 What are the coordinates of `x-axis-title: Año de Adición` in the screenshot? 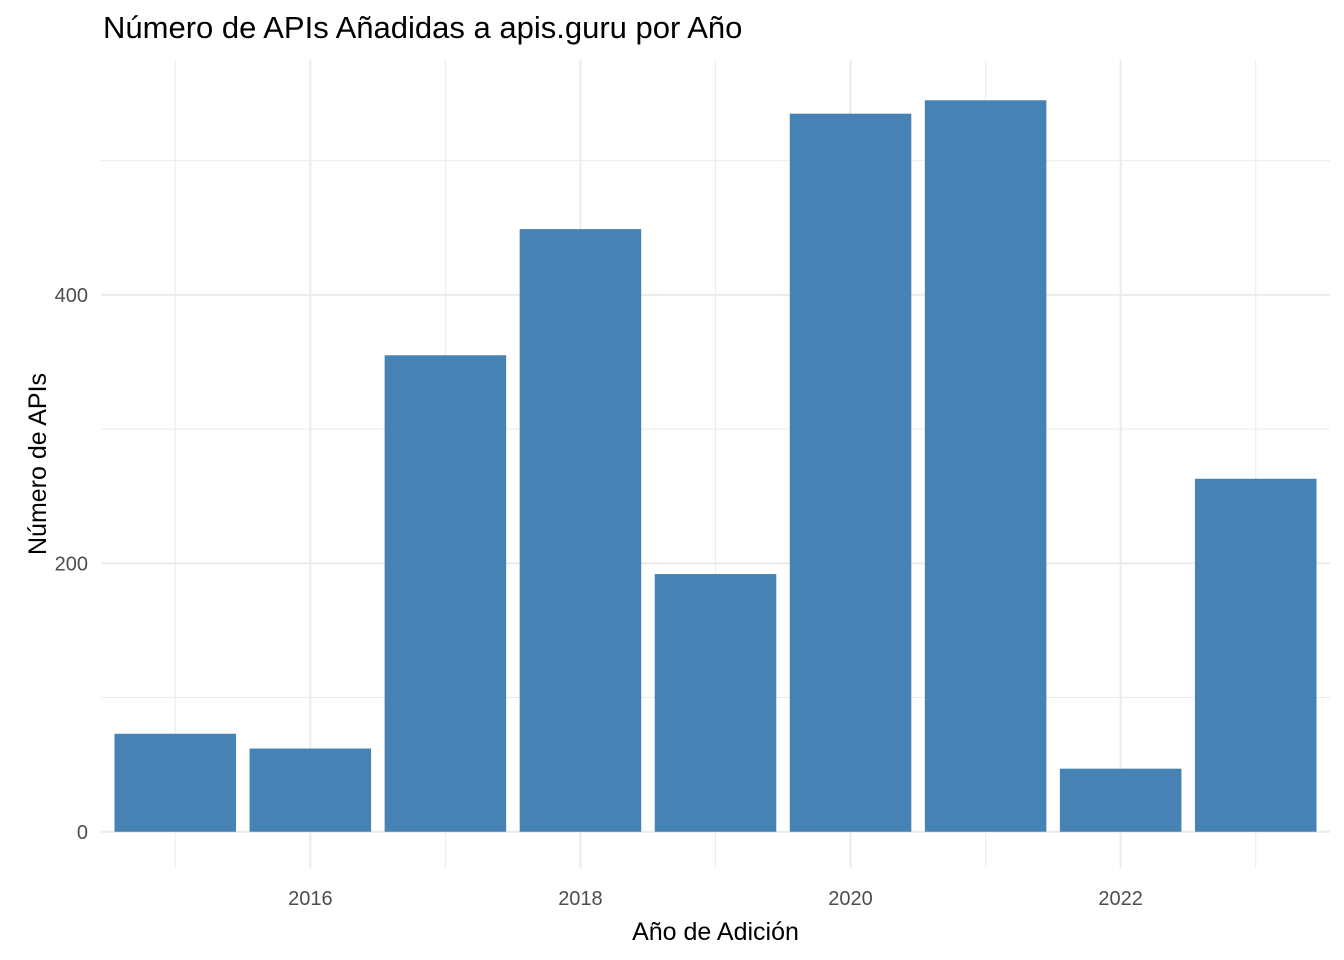 It's located at (715, 932).